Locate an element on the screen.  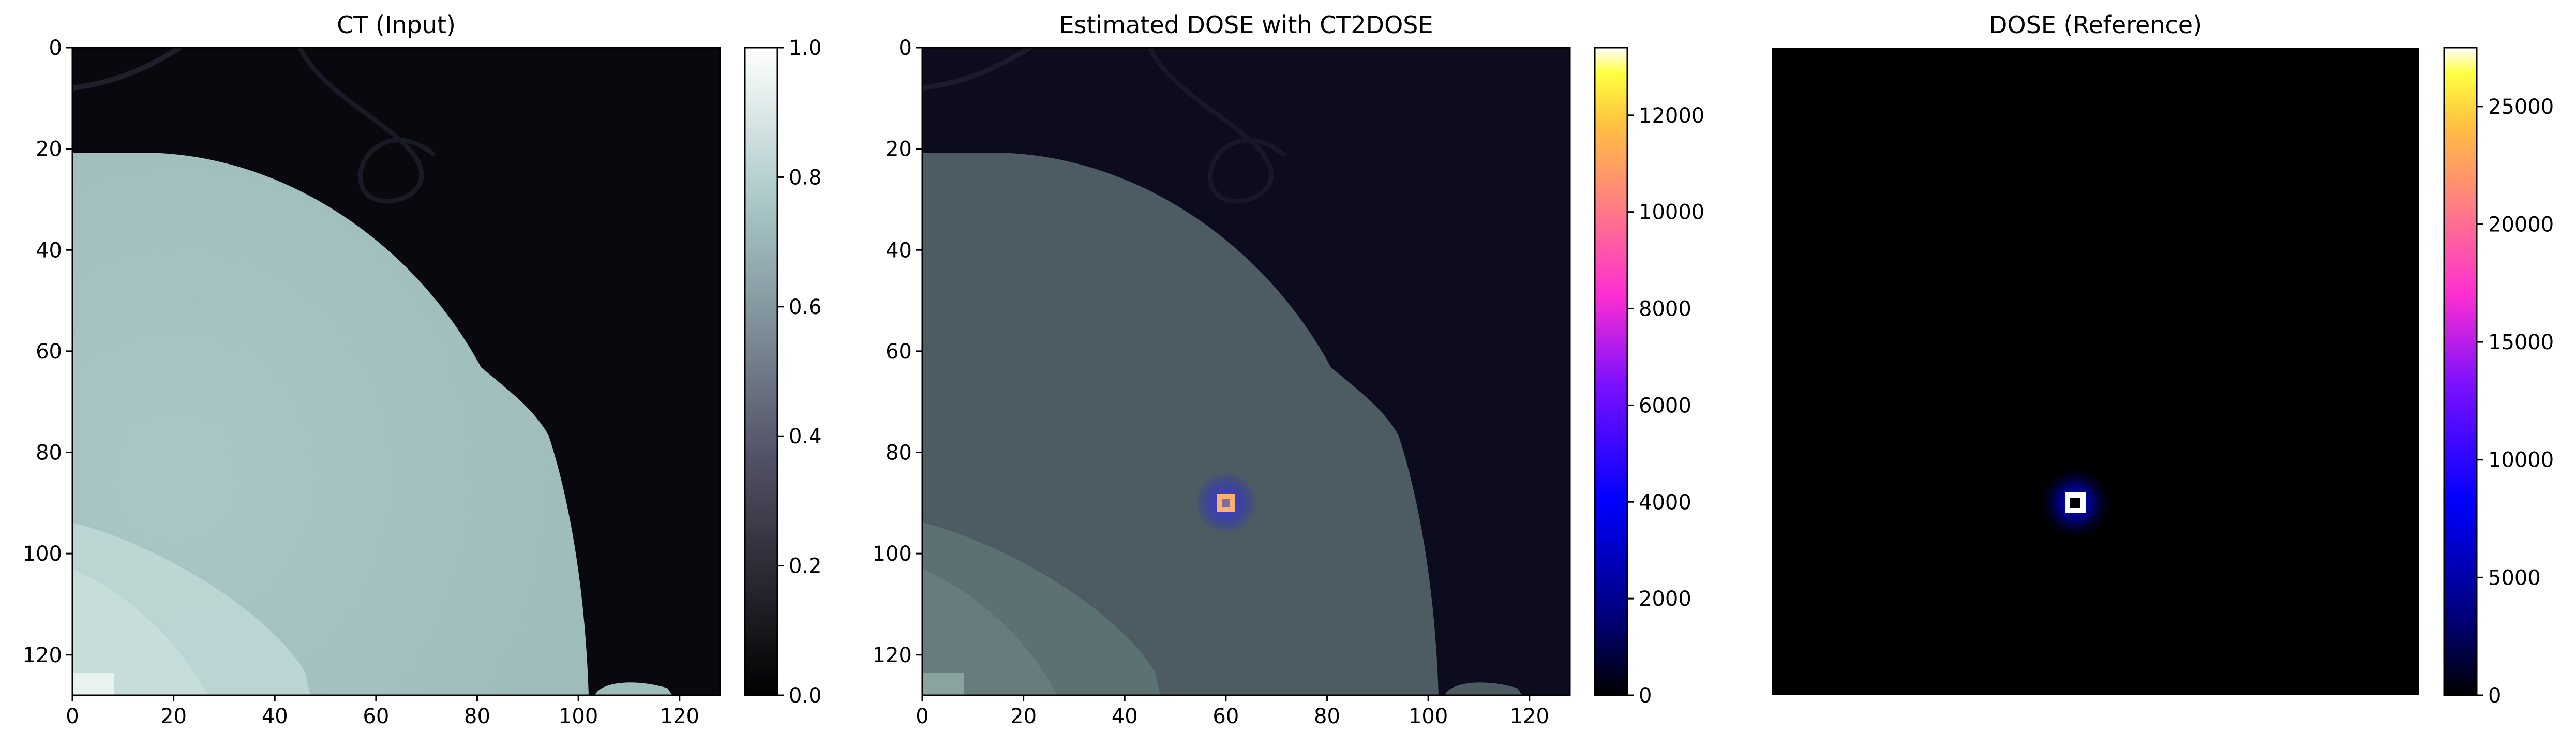
reference-dose-hotspot is located at coordinates (2075, 503).